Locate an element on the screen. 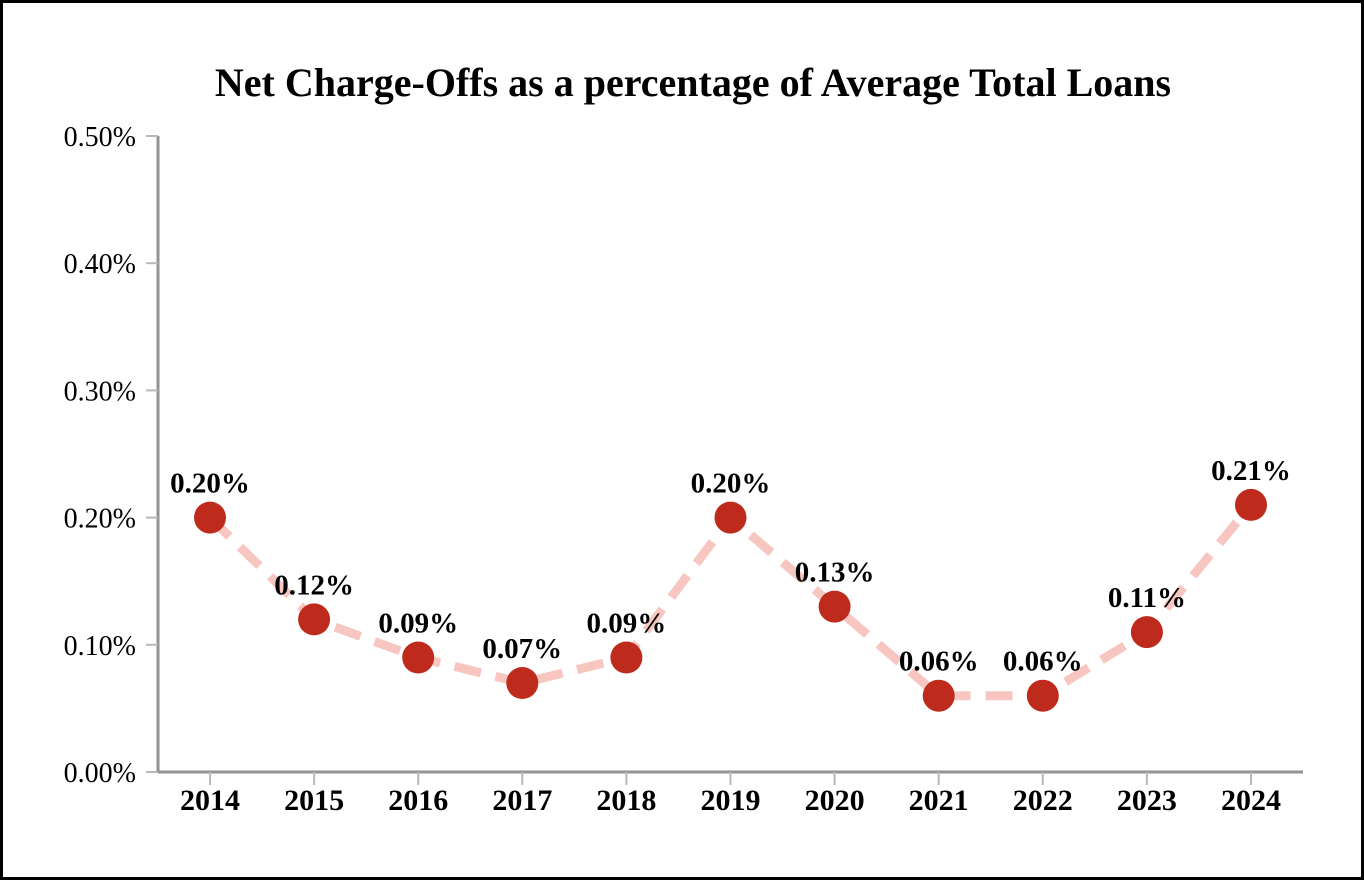  x-axis-label: 2020 is located at coordinates (835, 800).